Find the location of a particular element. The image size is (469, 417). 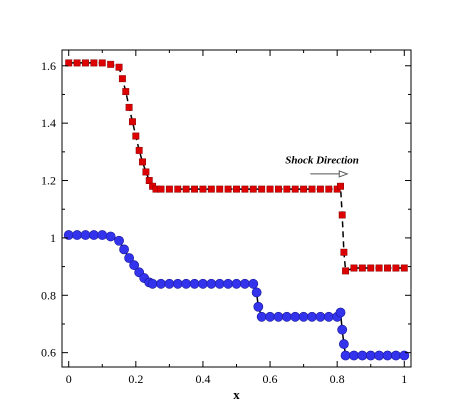

annotation-text: Shock Direction is located at coordinates (322, 160).